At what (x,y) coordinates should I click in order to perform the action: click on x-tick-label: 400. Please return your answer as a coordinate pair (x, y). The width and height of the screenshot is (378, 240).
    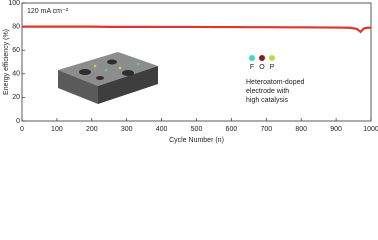
    Looking at the image, I should click on (162, 129).